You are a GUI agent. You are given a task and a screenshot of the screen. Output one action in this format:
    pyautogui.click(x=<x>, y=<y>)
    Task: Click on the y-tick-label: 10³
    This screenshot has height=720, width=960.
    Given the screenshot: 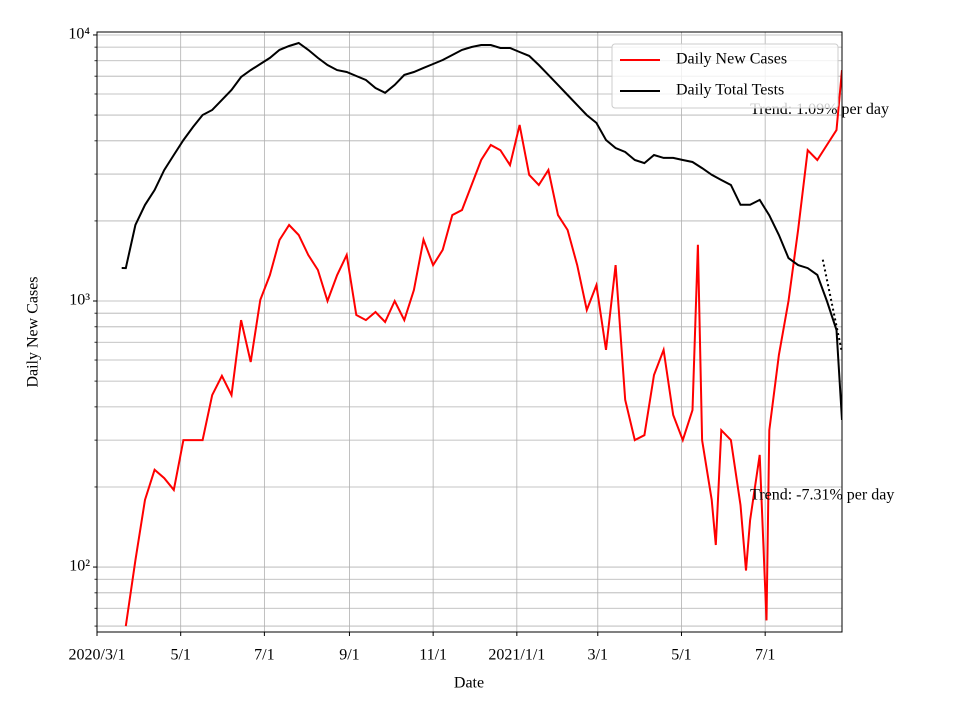 What is the action you would take?
    pyautogui.click(x=79, y=300)
    